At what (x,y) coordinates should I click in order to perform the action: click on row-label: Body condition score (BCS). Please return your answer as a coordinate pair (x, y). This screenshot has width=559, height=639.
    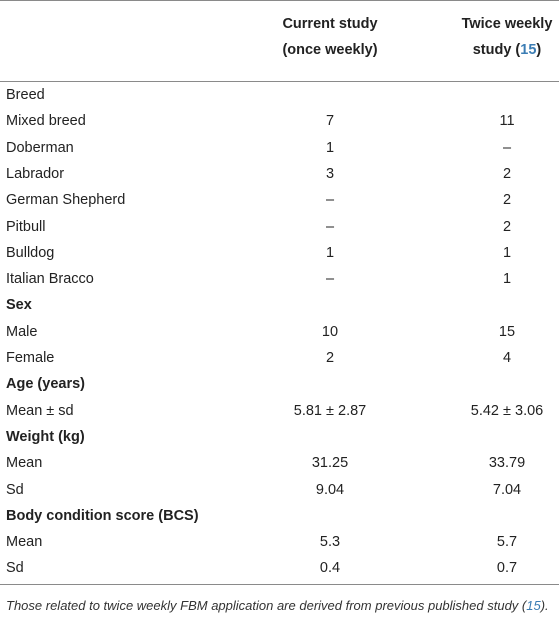
    Looking at the image, I should click on (102, 515).